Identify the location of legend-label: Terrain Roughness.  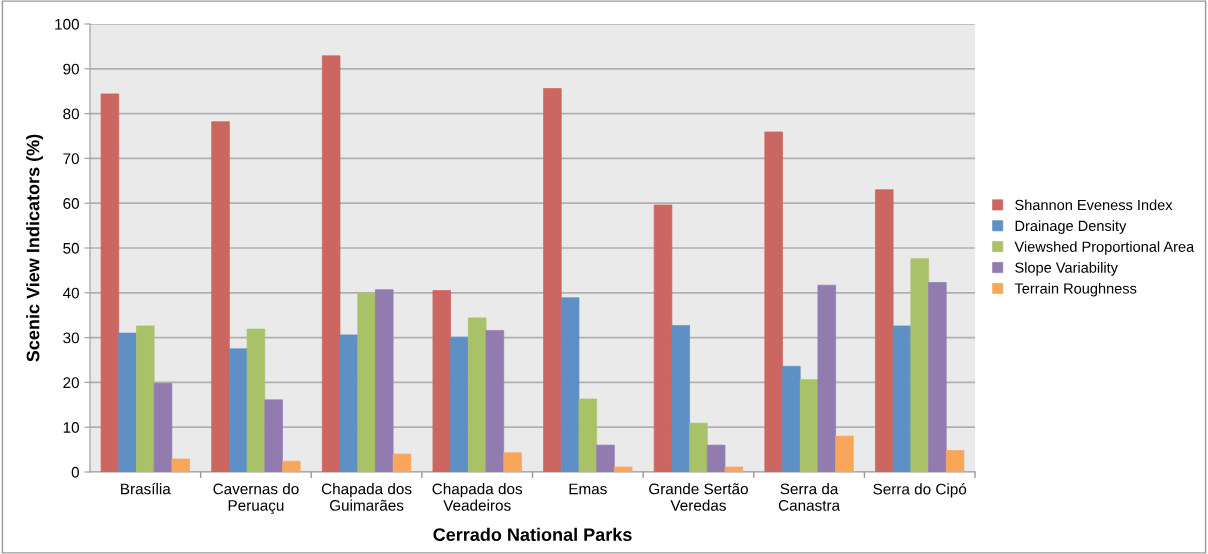
(1075, 289).